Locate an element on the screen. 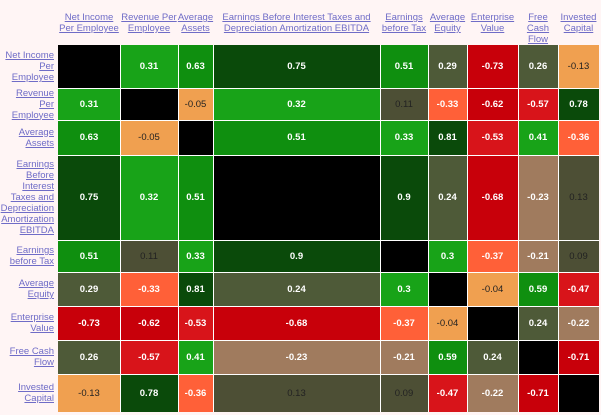 This screenshot has height=415, width=601. heatmap-cell-2-0: 0.63 is located at coordinates (89, 137).